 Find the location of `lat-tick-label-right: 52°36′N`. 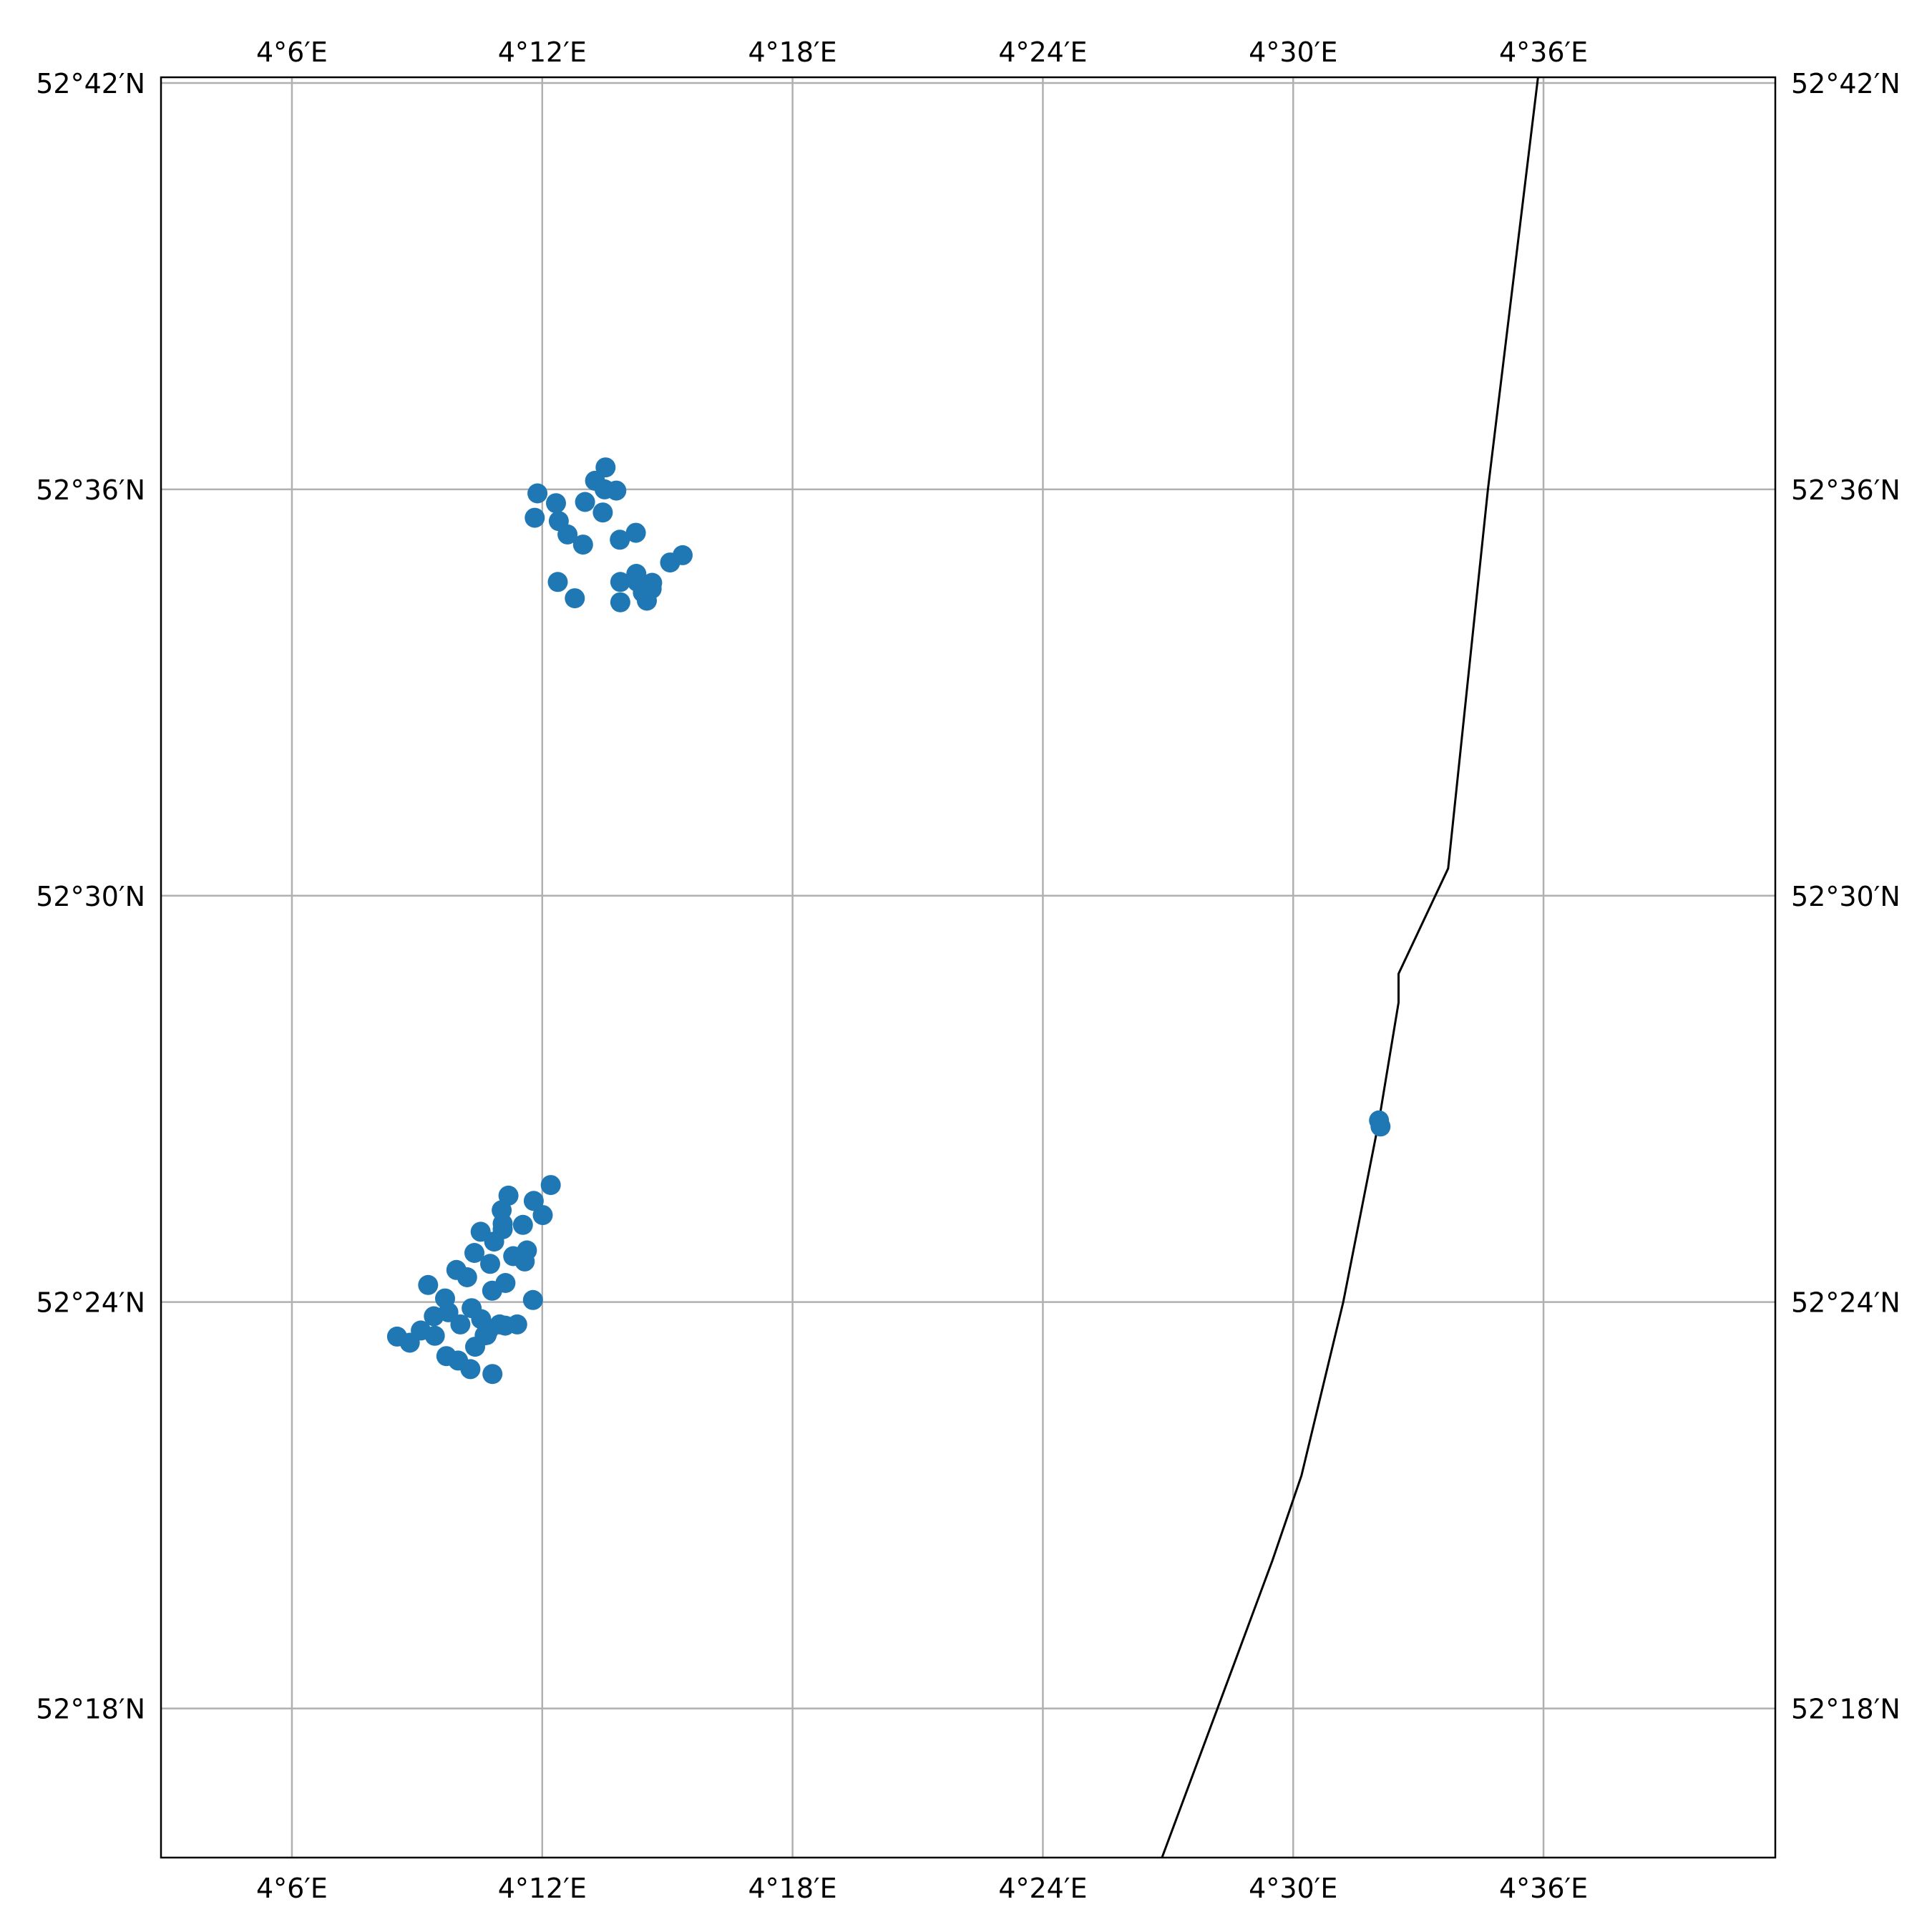

lat-tick-label-right: 52°36′N is located at coordinates (1846, 490).